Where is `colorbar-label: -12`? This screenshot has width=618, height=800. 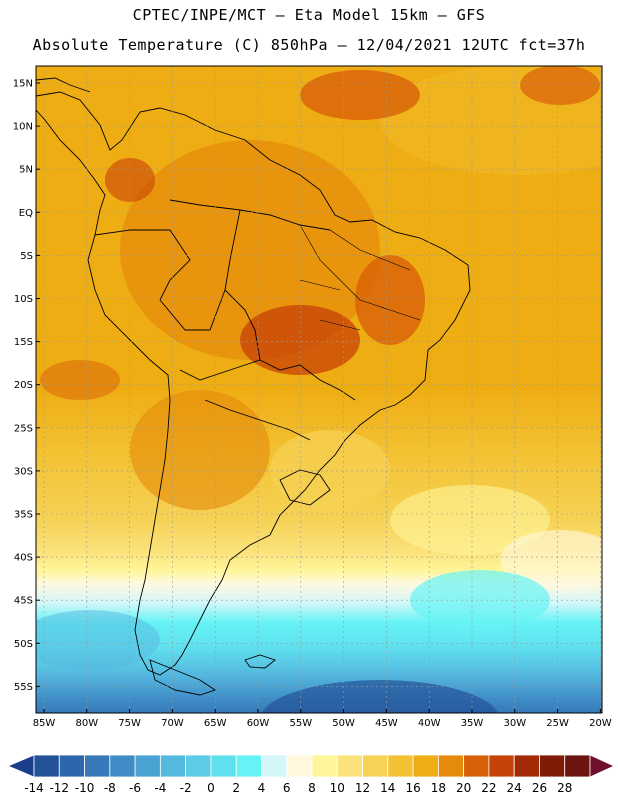 colorbar-label: -12 is located at coordinates (59, 788).